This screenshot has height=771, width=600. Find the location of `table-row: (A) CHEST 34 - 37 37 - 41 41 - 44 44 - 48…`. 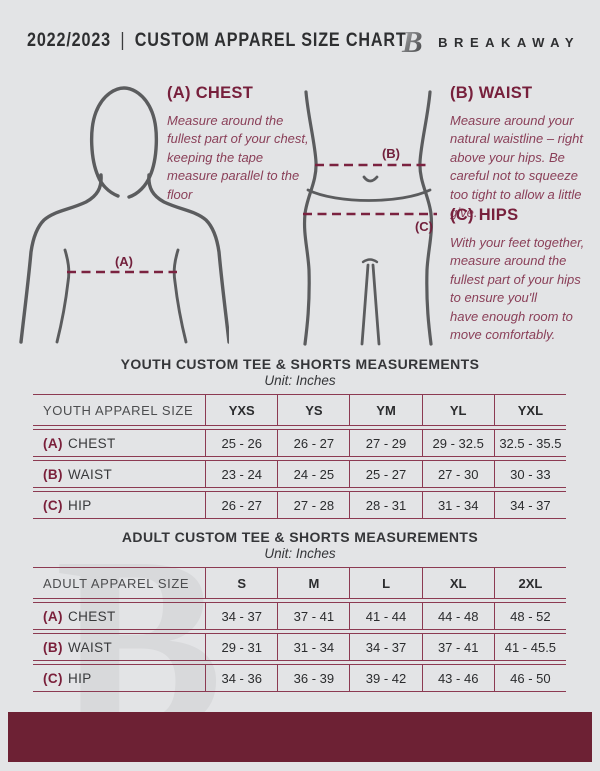

table-row: (A) CHEST 34 - 37 37 - 41 41 - 44 44 - 48… is located at coordinates (299, 616).